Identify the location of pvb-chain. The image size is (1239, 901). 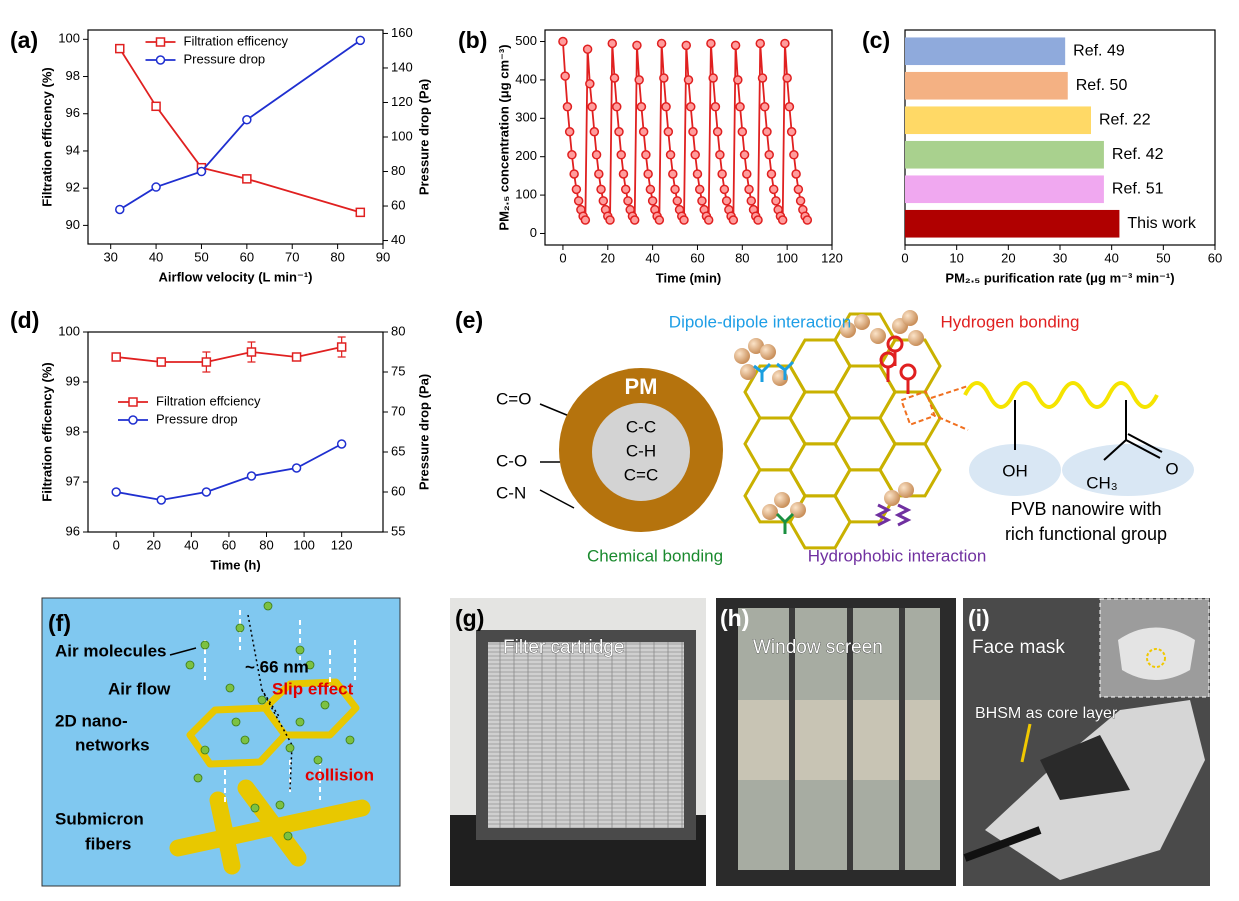
(1061, 395).